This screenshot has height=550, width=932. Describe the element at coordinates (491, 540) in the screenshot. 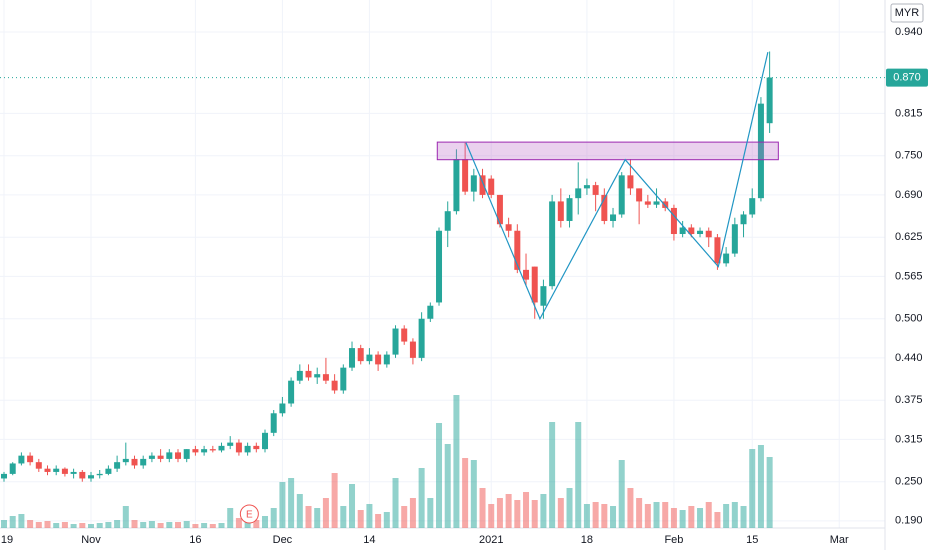

I see `x-tick-label: 2021` at that location.